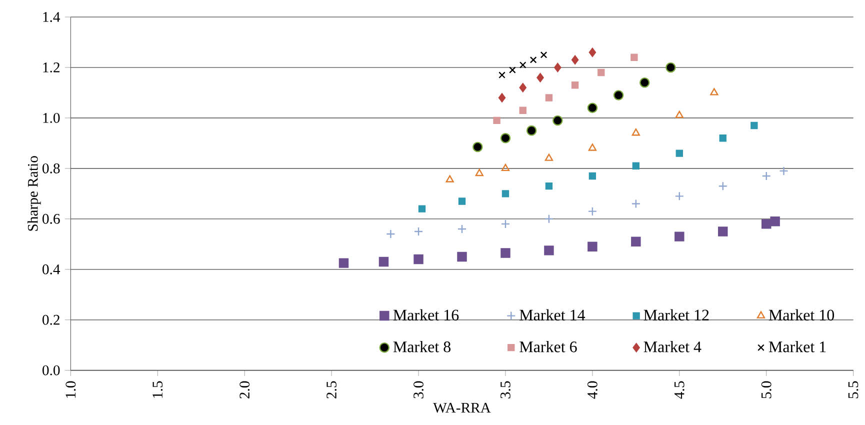  What do you see at coordinates (51, 269) in the screenshot?
I see `y-tick-label: 0.4` at bounding box center [51, 269].